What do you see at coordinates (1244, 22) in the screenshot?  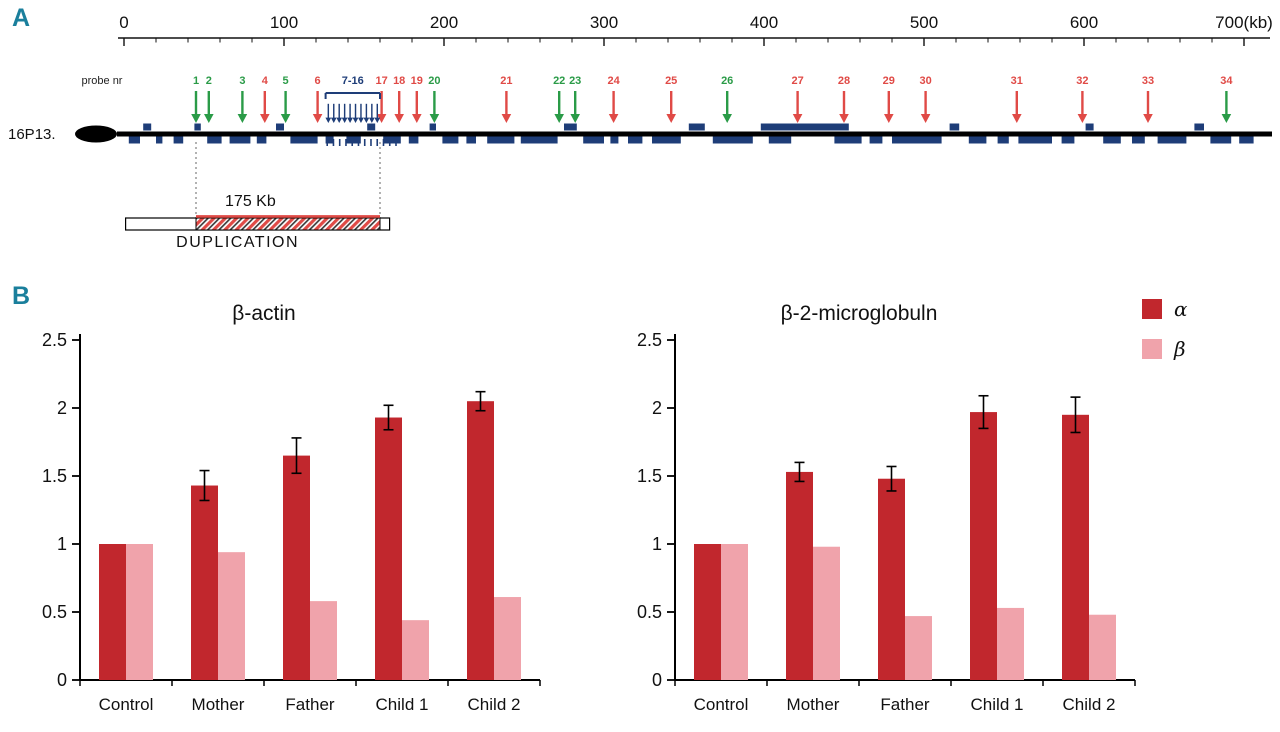 I see `ruler-last-tick-label: 700(kb)` at bounding box center [1244, 22].